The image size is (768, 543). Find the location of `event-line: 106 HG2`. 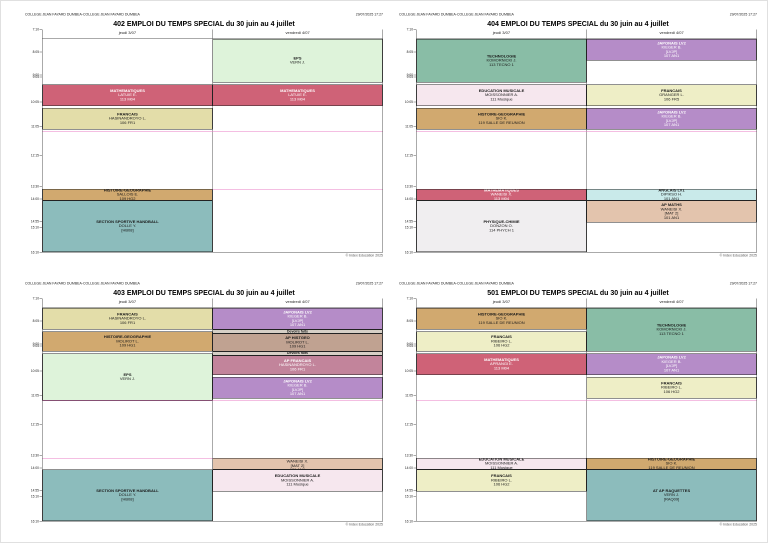

event-line: 106 HG2 is located at coordinates (501, 484).